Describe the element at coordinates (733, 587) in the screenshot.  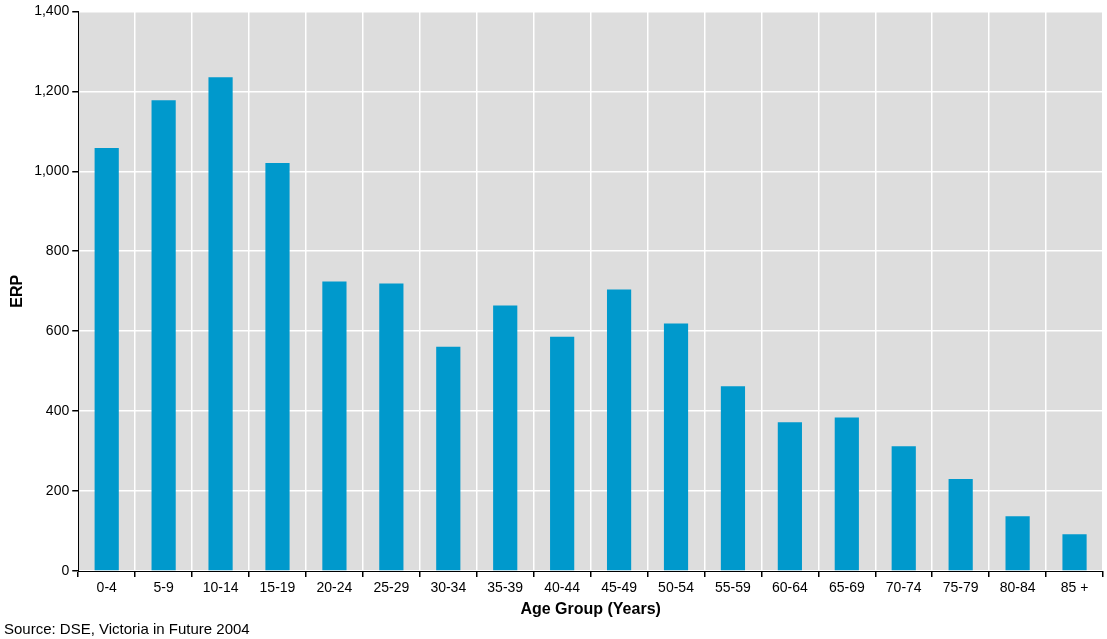
I see `x-tick-label: 55-59` at that location.